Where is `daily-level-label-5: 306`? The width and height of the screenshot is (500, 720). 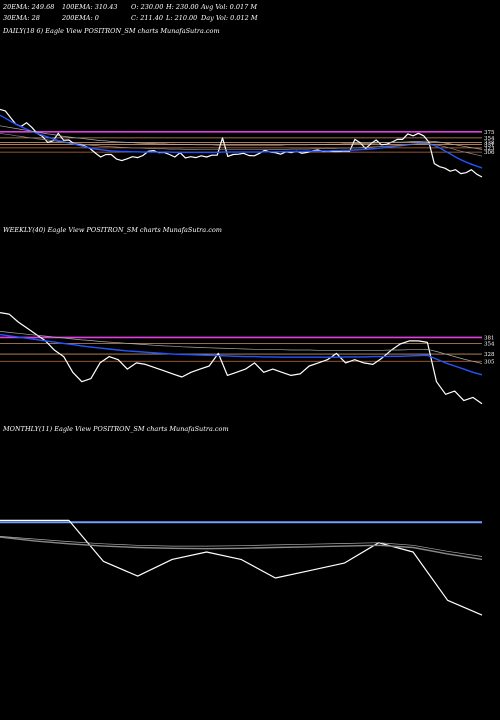 daily-level-label-5: 306 is located at coordinates (489, 153).